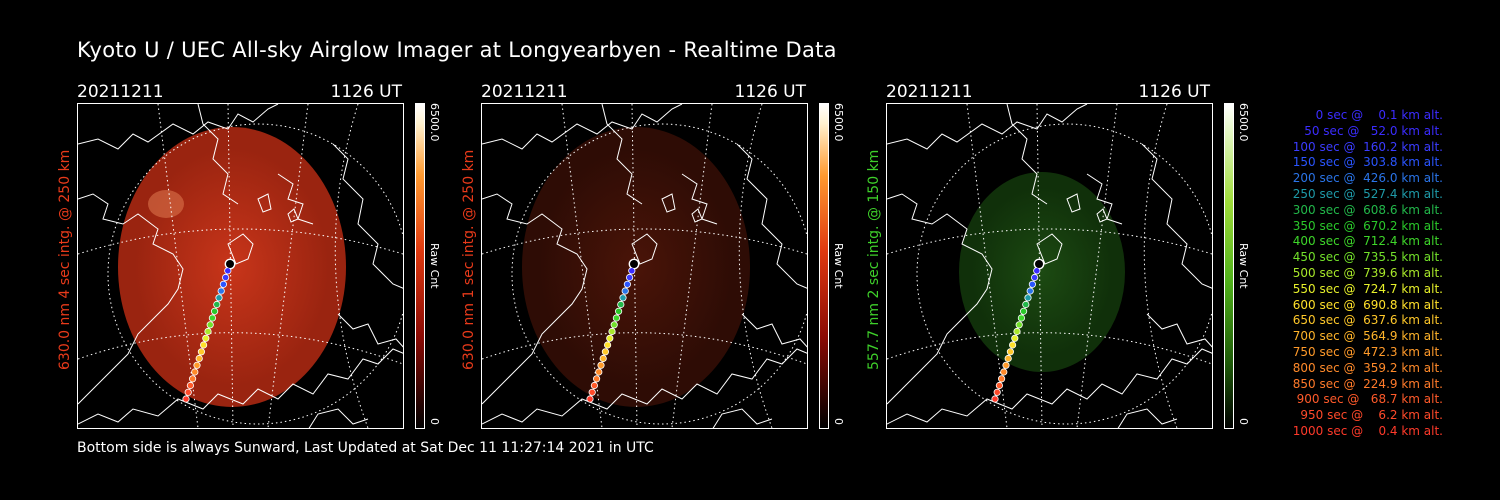 This screenshot has width=1500, height=500. I want to click on panel-1-colorbar-label: Raw Cnt, so click(434, 266).